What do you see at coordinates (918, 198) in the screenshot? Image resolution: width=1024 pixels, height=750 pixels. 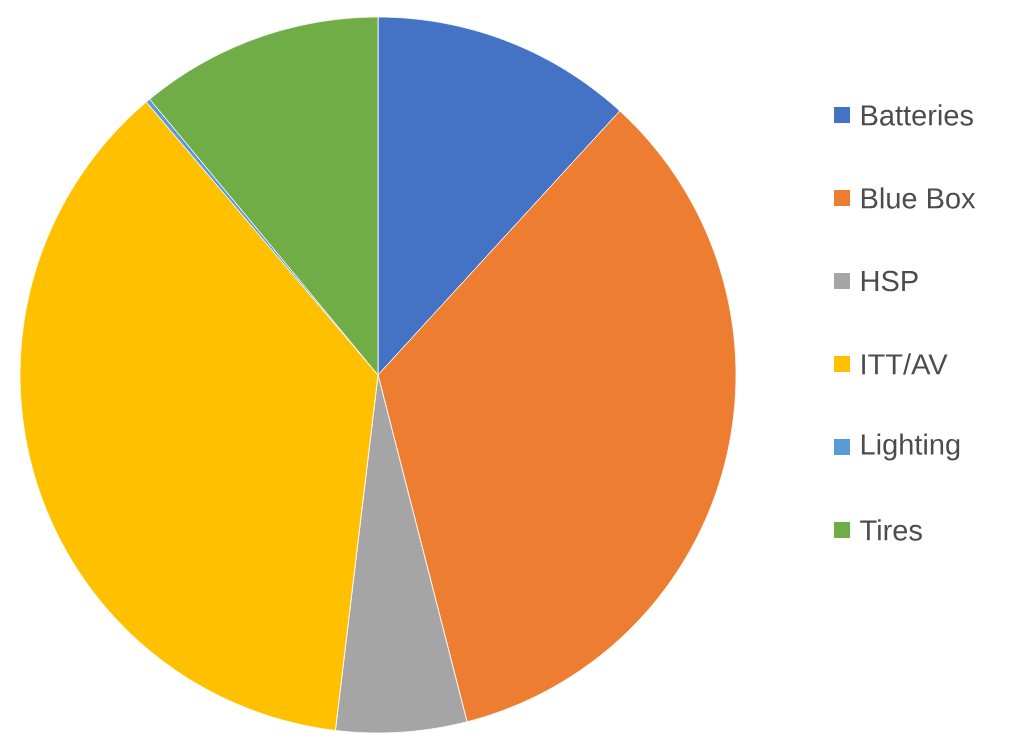 I see `legend-label: Blue Box` at bounding box center [918, 198].